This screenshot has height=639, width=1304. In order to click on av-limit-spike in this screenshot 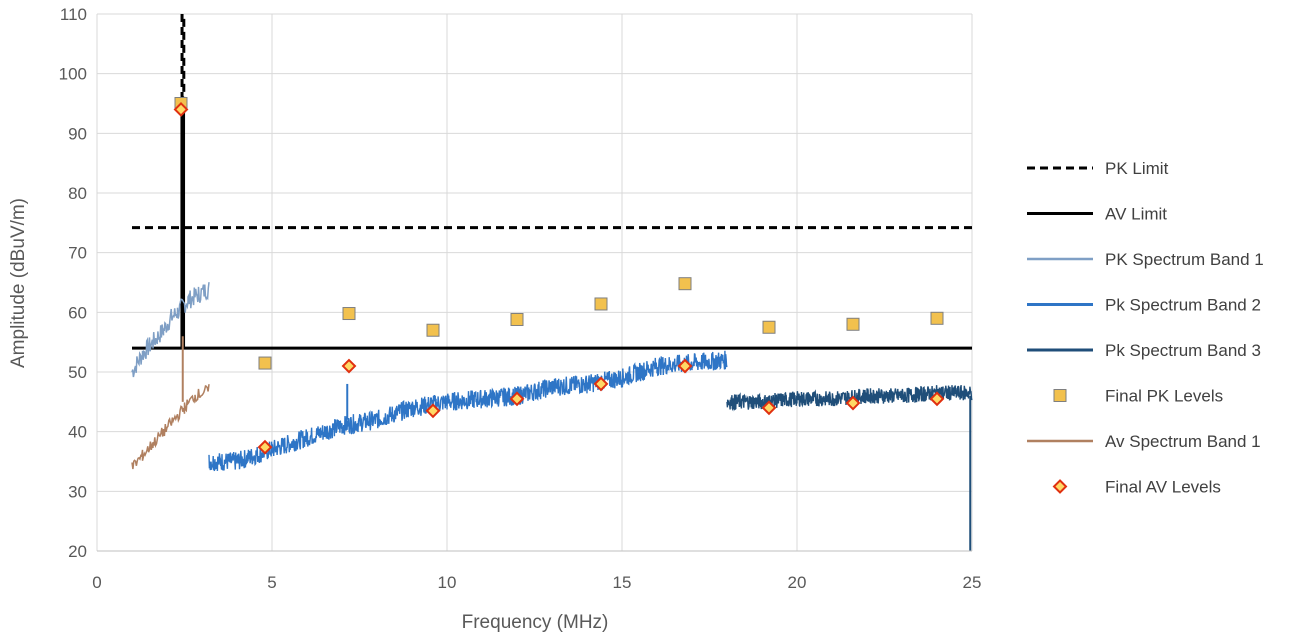, I will do `click(183, 225)`.